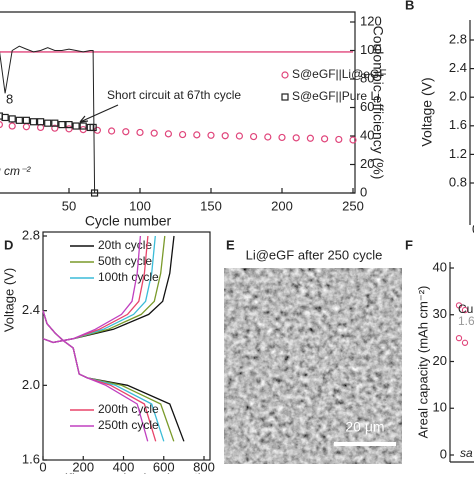  Describe the element at coordinates (458, 181) in the screenshot. I see `y-tick-label: 0.8` at that location.